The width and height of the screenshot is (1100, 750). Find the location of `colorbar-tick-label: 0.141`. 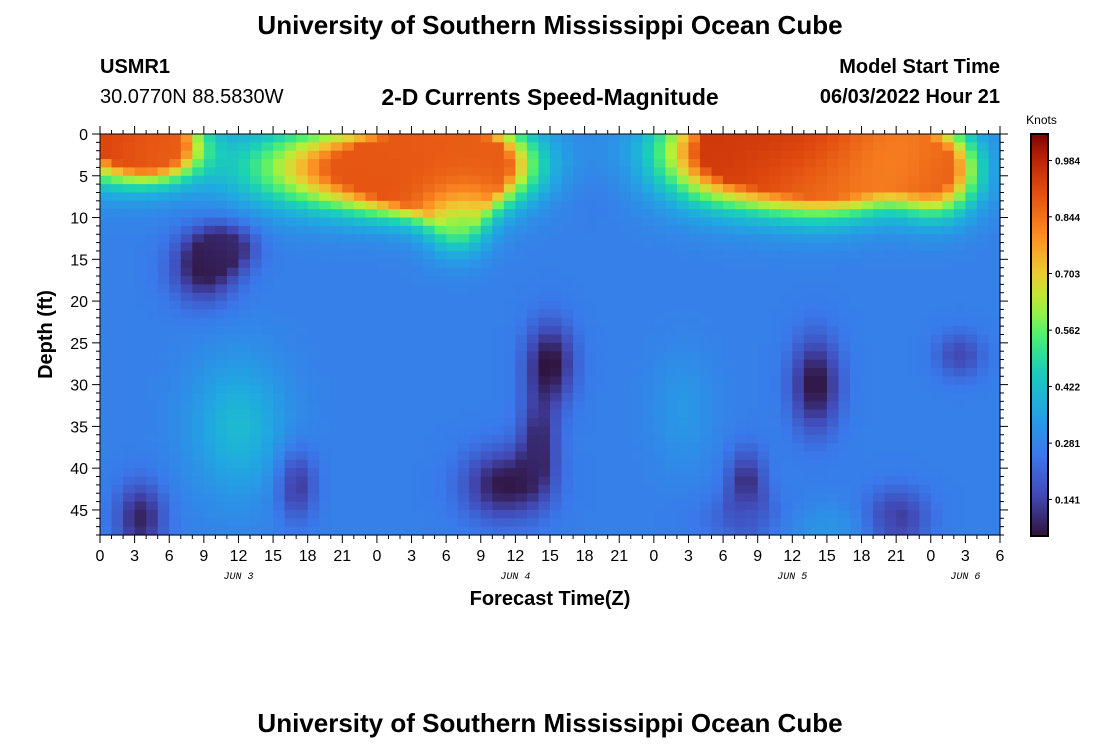

colorbar-tick-label: 0.141 is located at coordinates (1067, 500).